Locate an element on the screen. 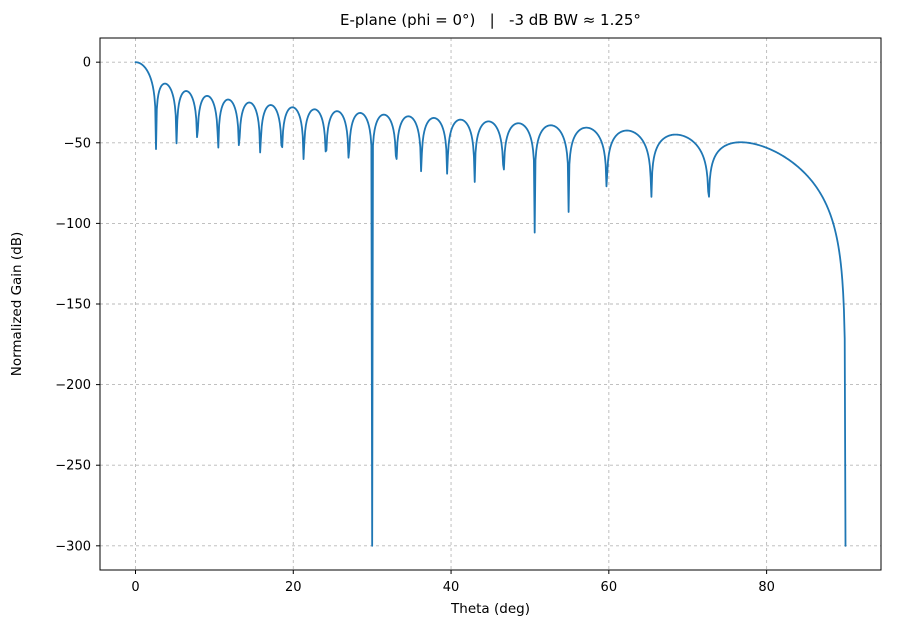  y-tick-label: −150 is located at coordinates (73, 305).